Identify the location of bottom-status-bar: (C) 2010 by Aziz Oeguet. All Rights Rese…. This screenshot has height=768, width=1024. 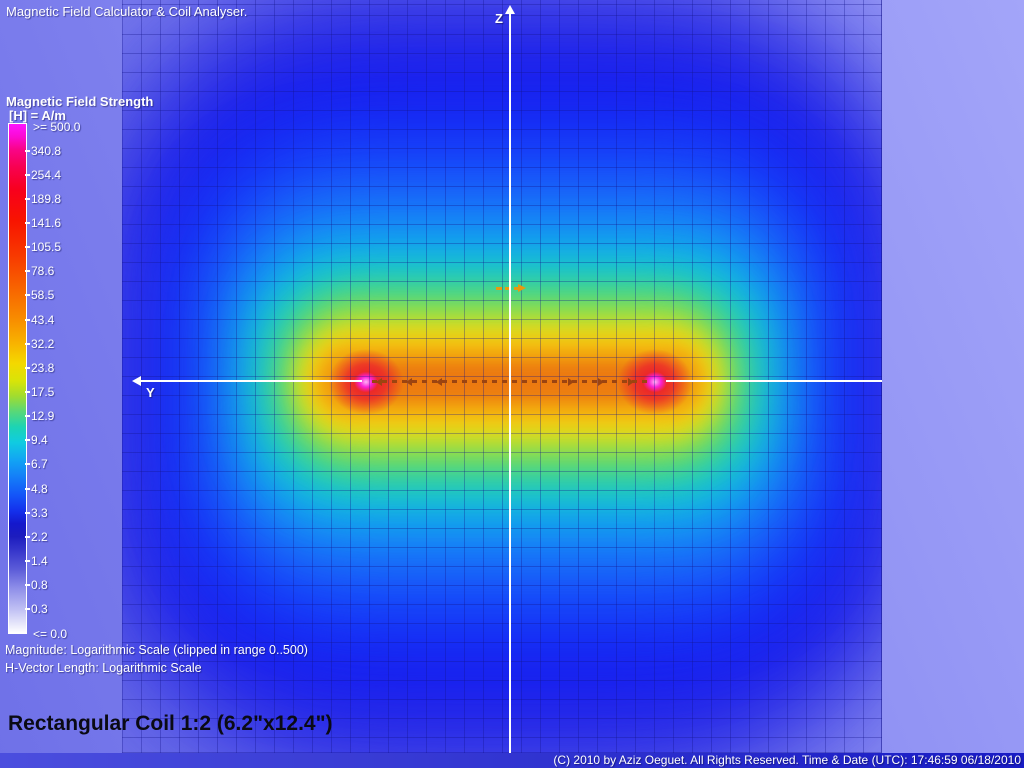
(512, 760).